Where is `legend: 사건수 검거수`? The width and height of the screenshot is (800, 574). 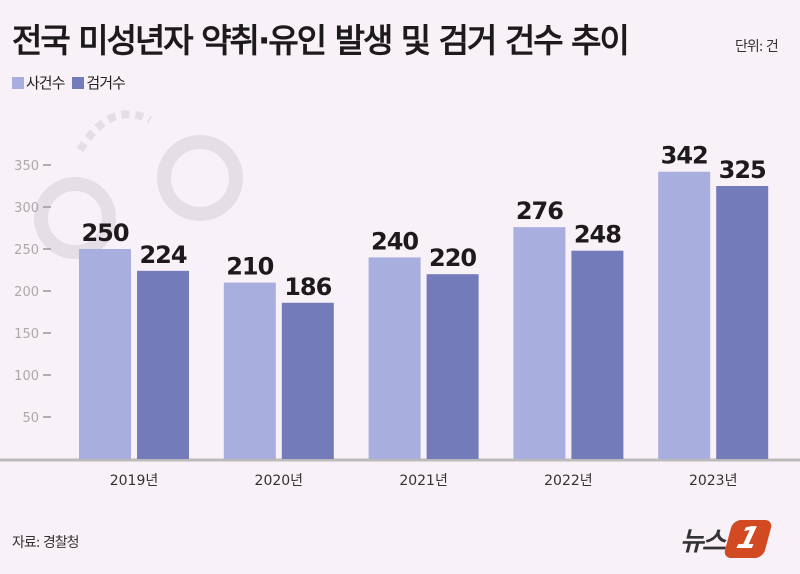 legend: 사건수 검거수 is located at coordinates (69, 82).